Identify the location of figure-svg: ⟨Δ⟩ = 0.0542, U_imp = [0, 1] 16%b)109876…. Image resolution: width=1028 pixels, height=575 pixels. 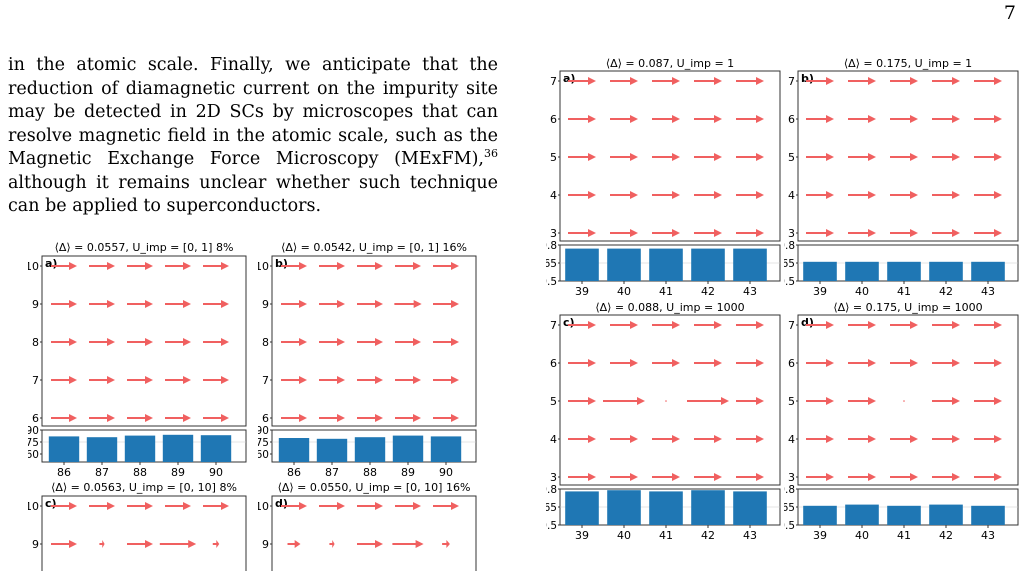
(361, 360).